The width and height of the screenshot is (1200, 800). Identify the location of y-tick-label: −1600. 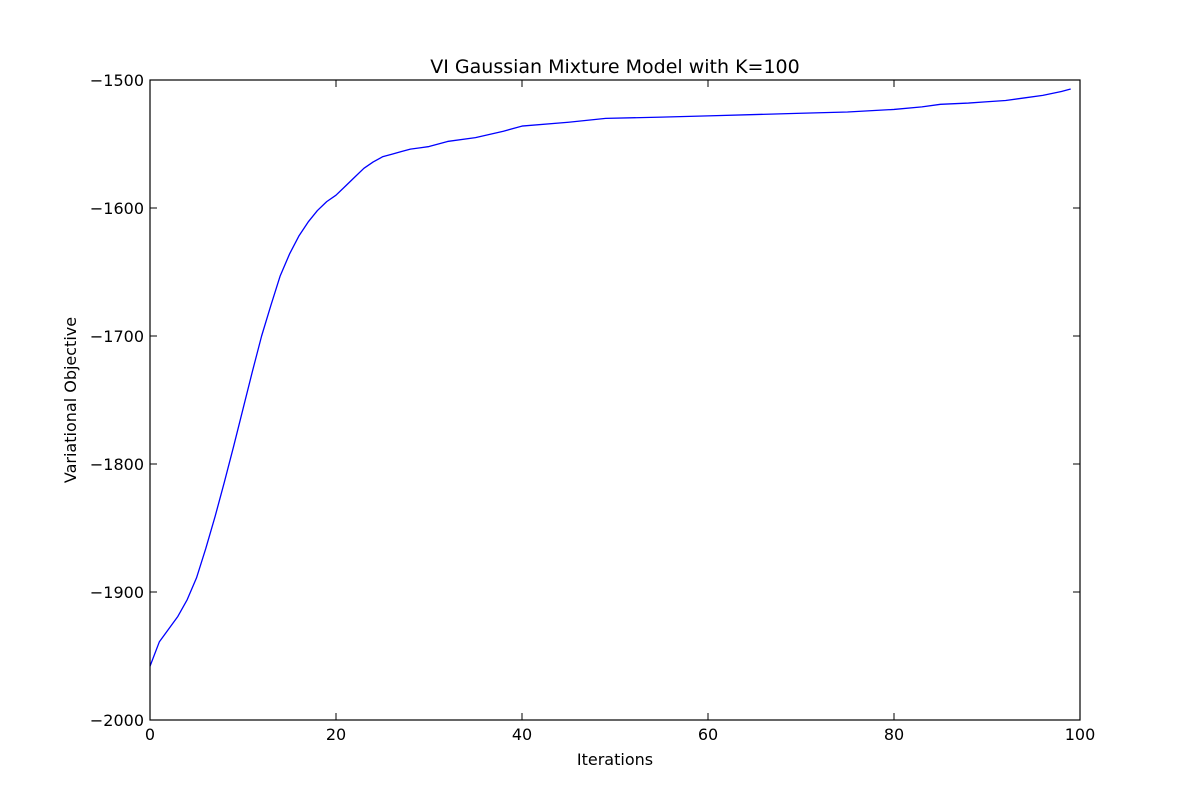
(117, 208).